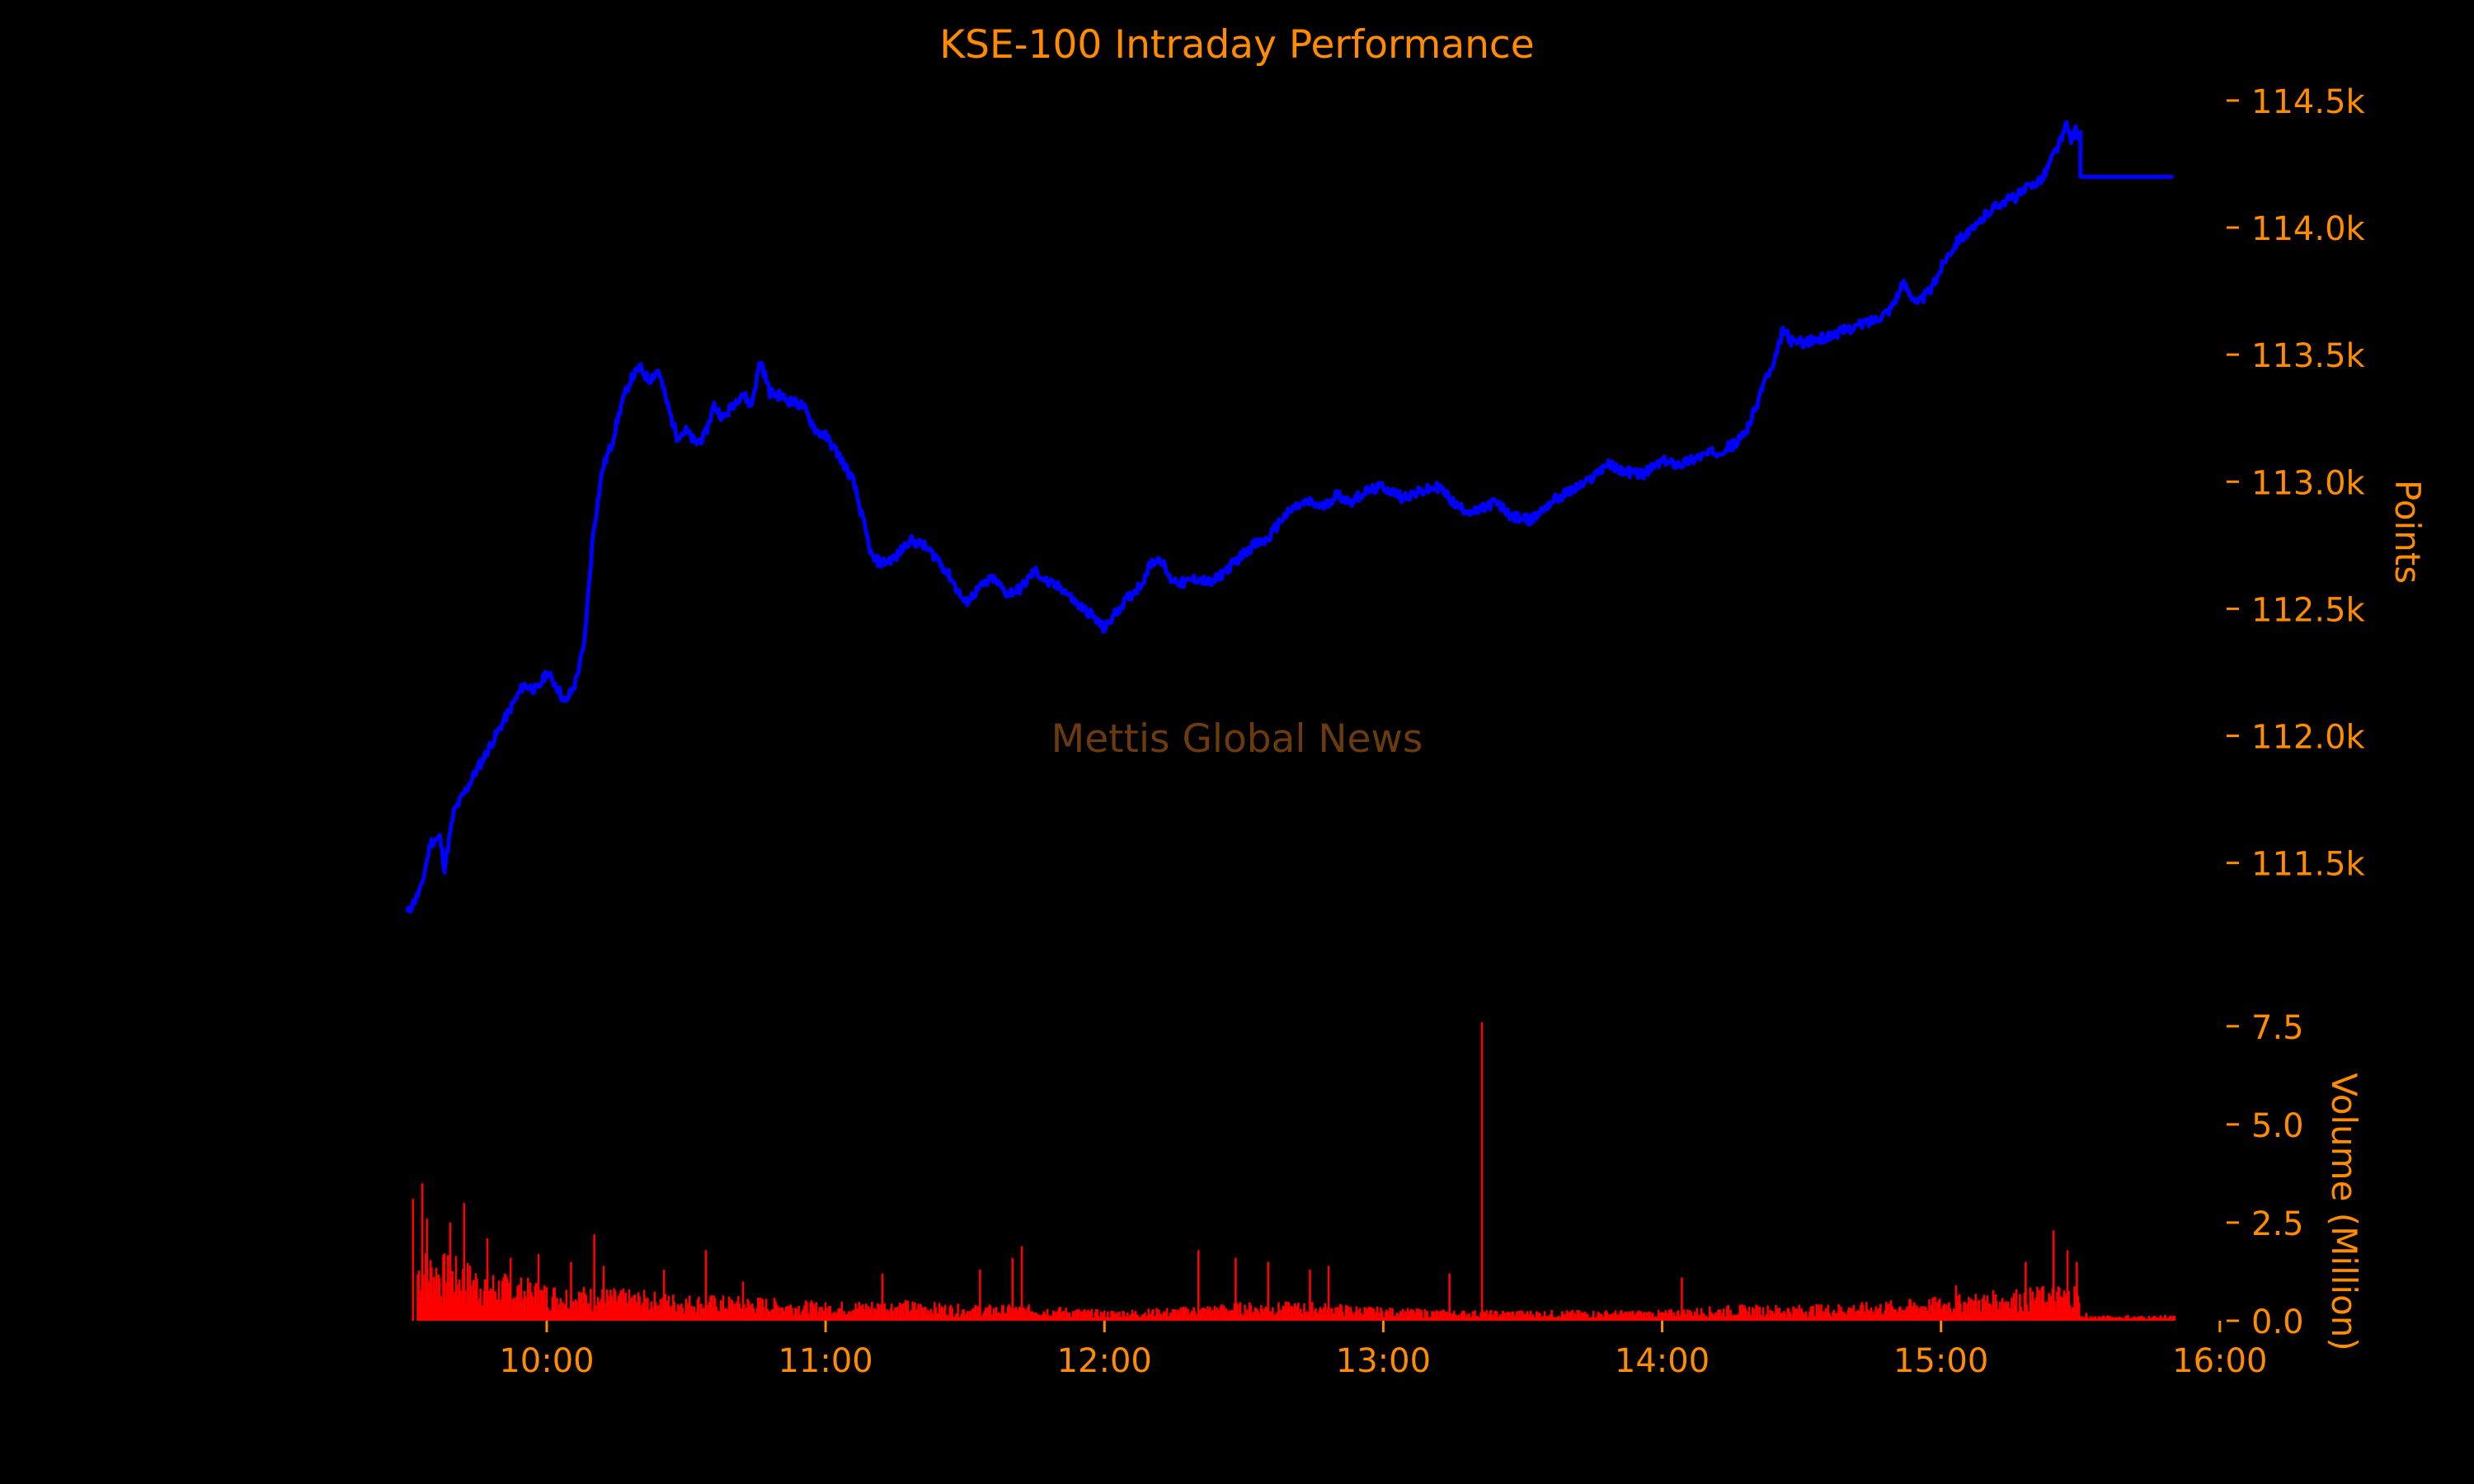  Describe the element at coordinates (2308, 610) in the screenshot. I see `price-tick-label: 112.5k` at that location.